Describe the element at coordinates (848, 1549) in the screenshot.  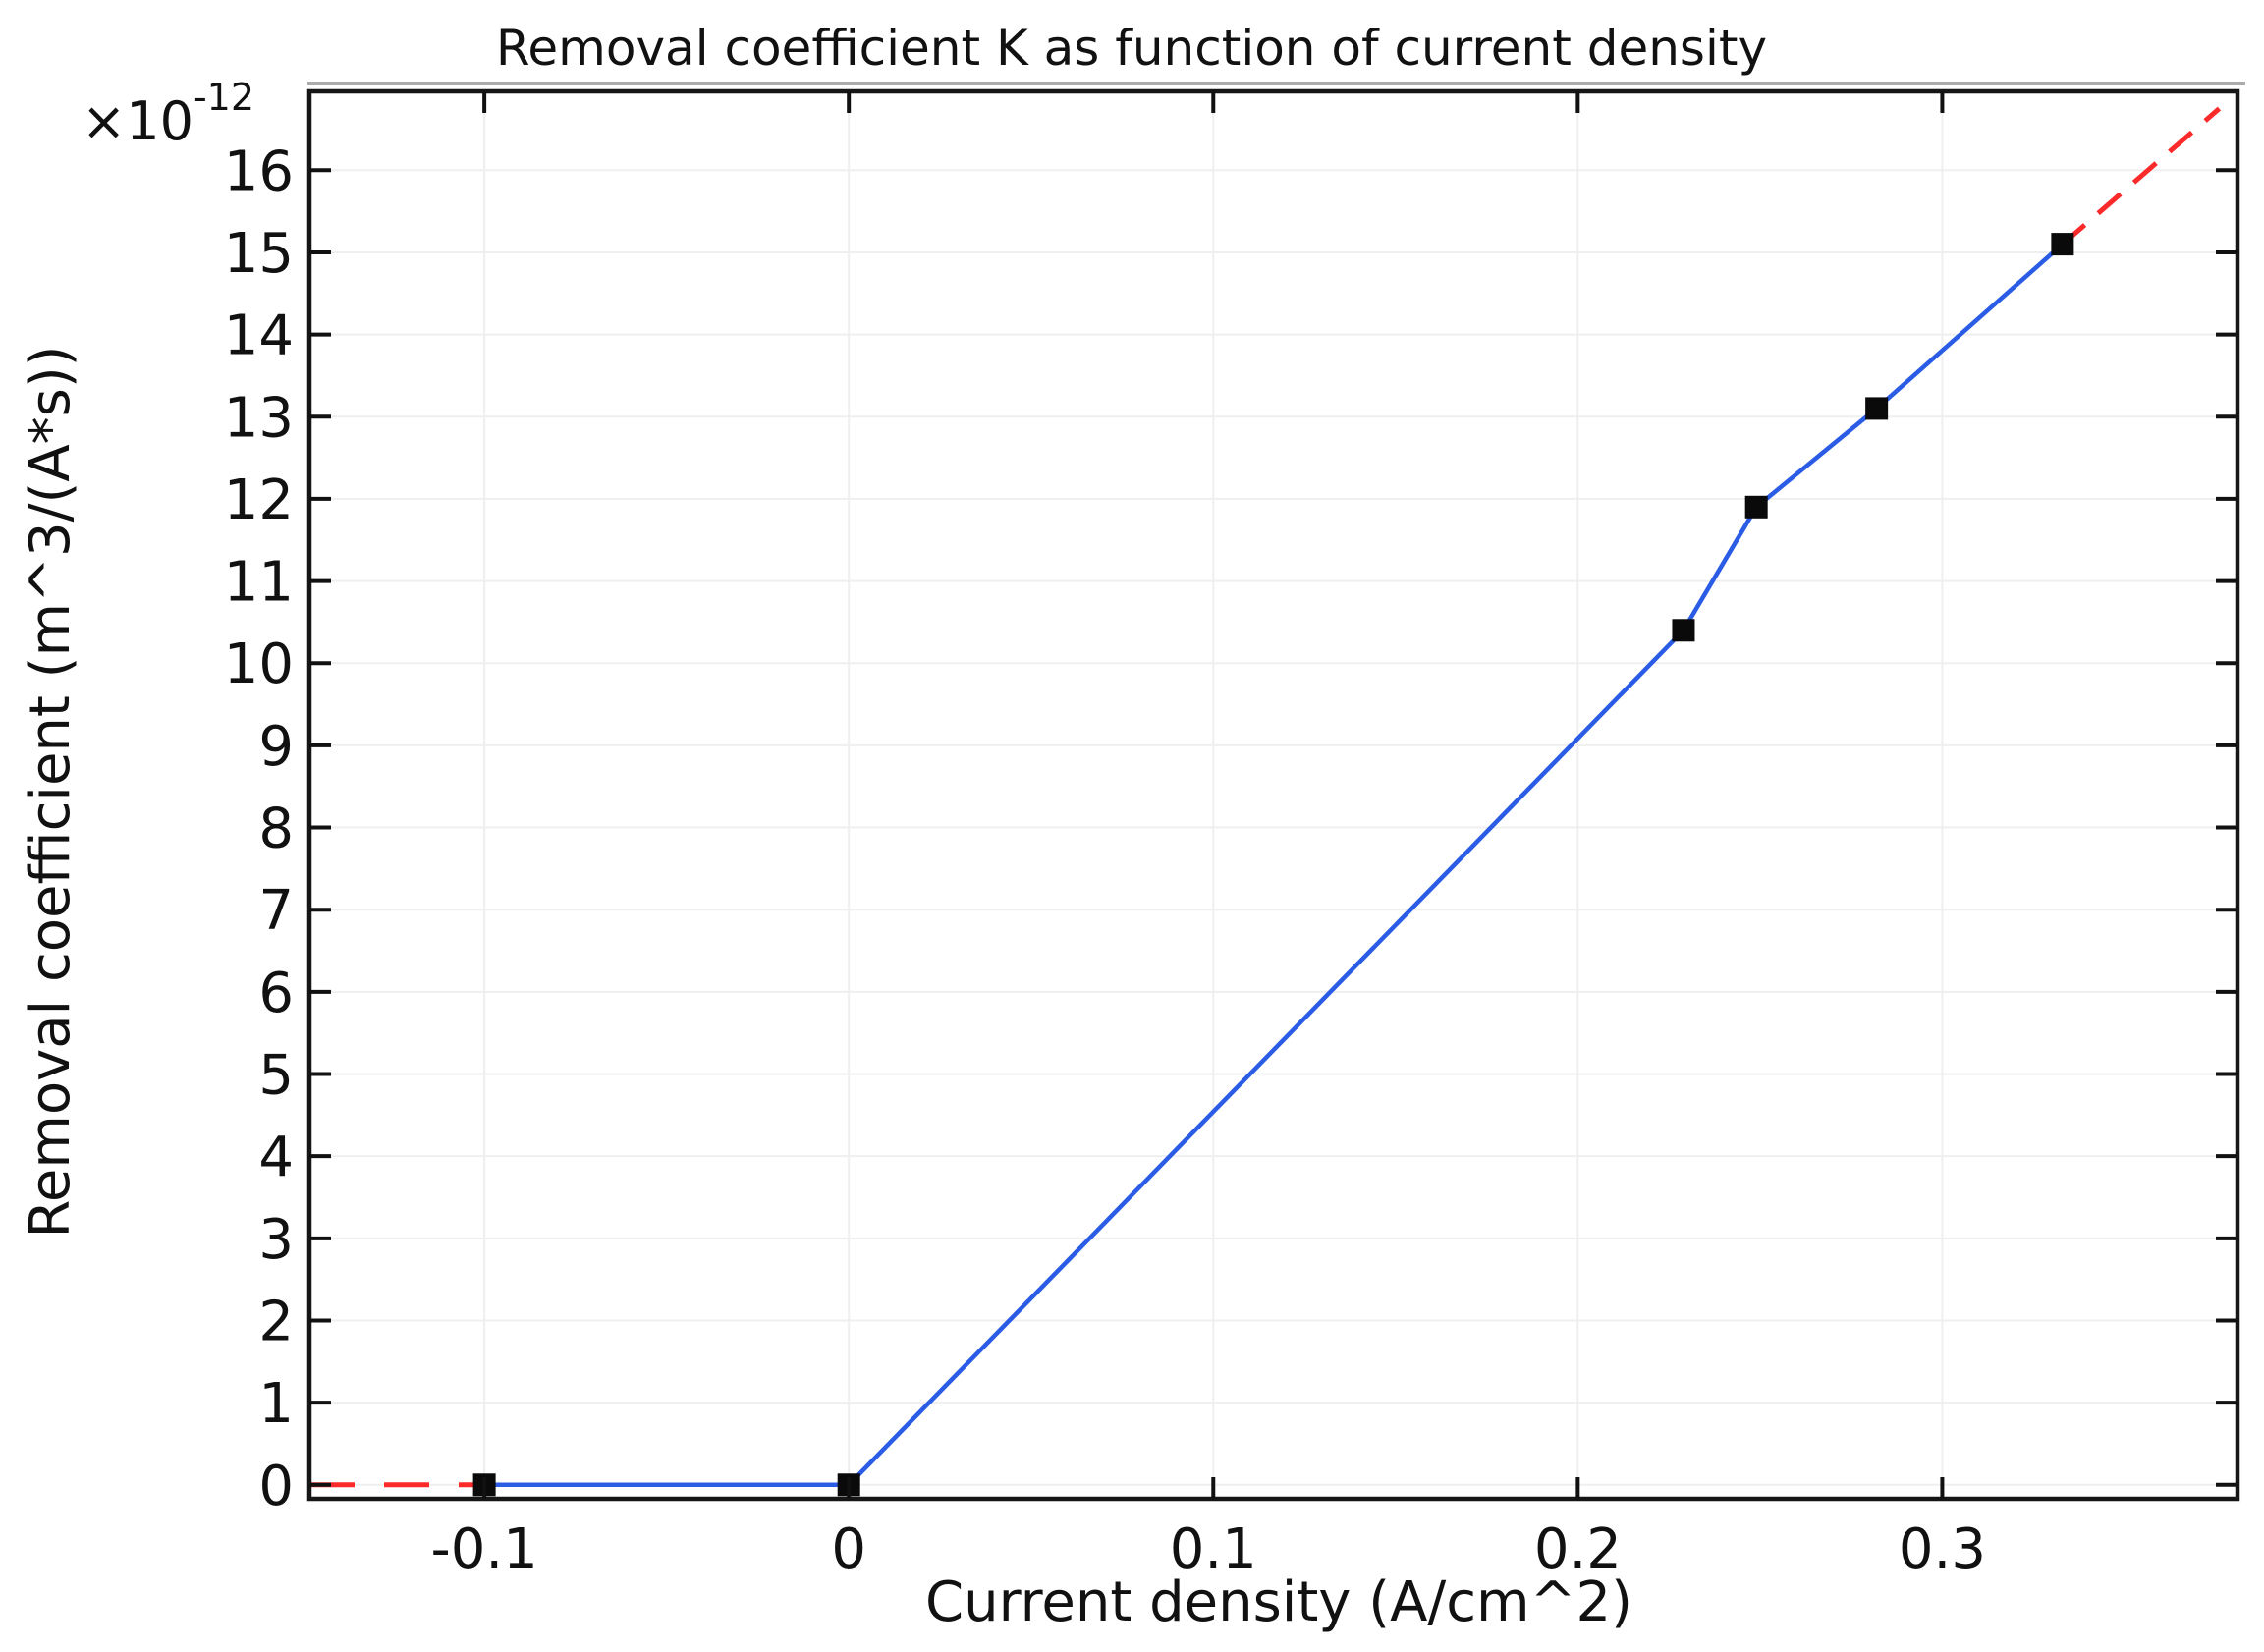
I see `x-tick-label: 0` at that location.